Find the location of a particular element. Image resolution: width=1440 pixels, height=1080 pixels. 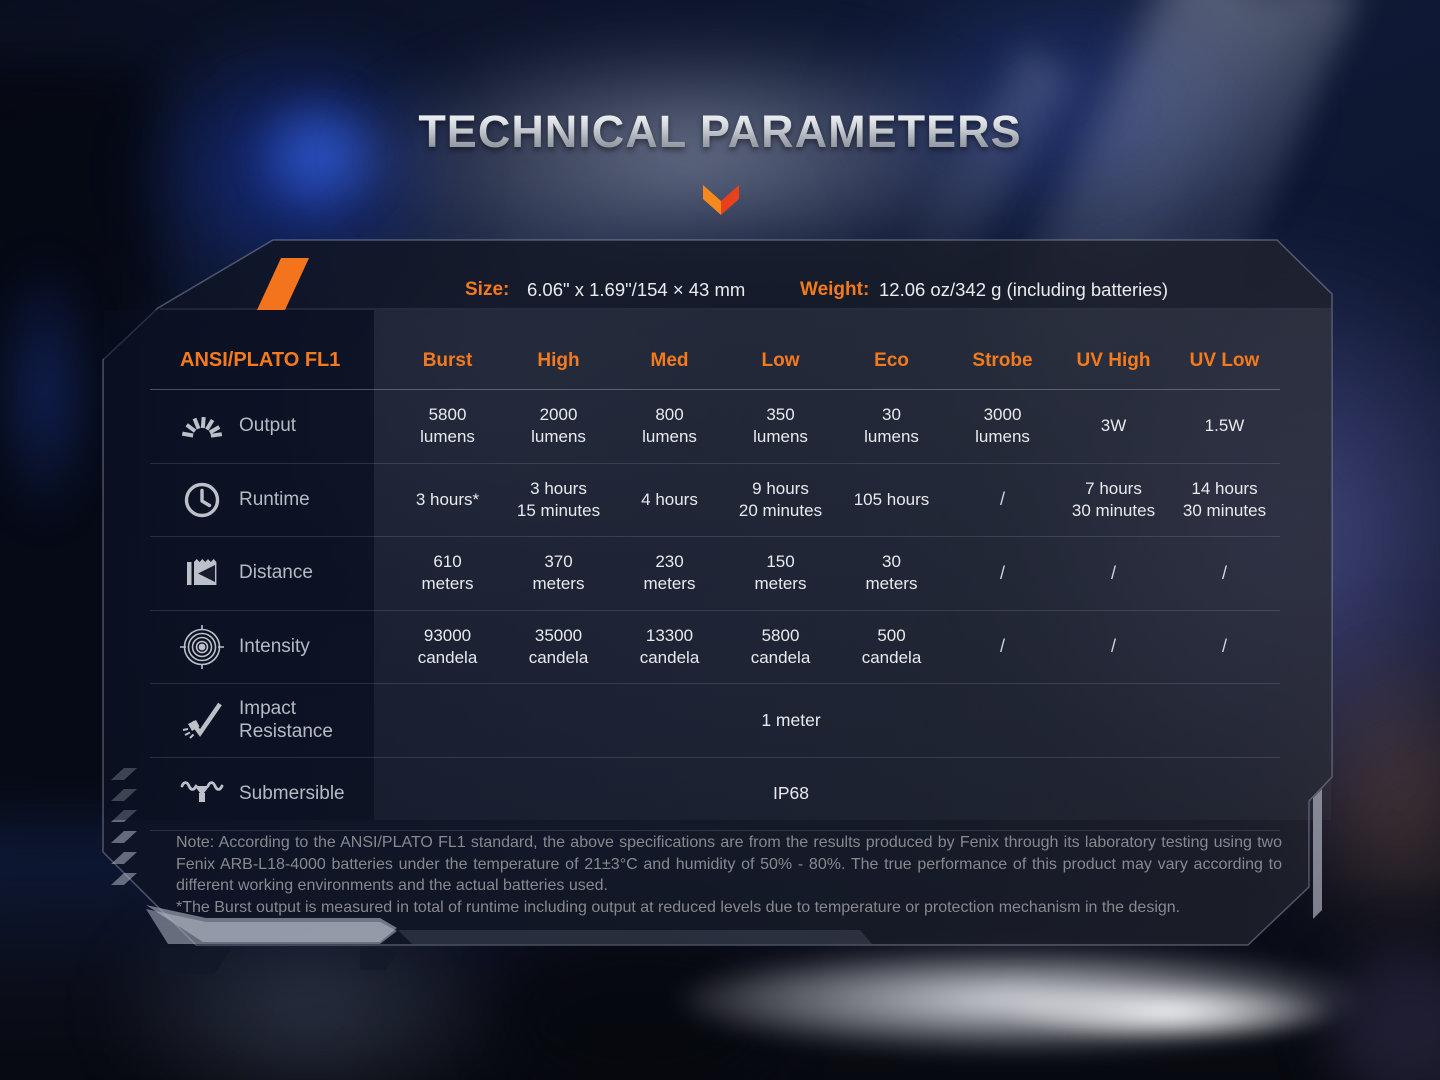

row-label: Submersible is located at coordinates (292, 793).